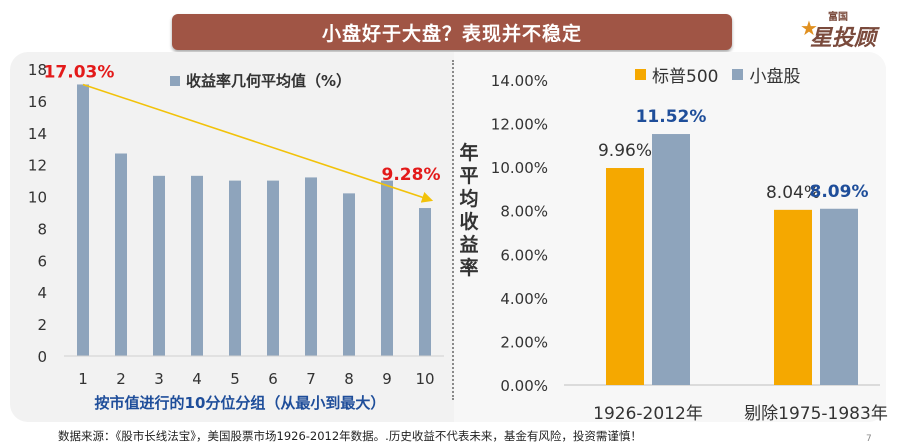 The image size is (904, 447). What do you see at coordinates (424, 379) in the screenshot?
I see `left-x-tick-label: 10` at bounding box center [424, 379].